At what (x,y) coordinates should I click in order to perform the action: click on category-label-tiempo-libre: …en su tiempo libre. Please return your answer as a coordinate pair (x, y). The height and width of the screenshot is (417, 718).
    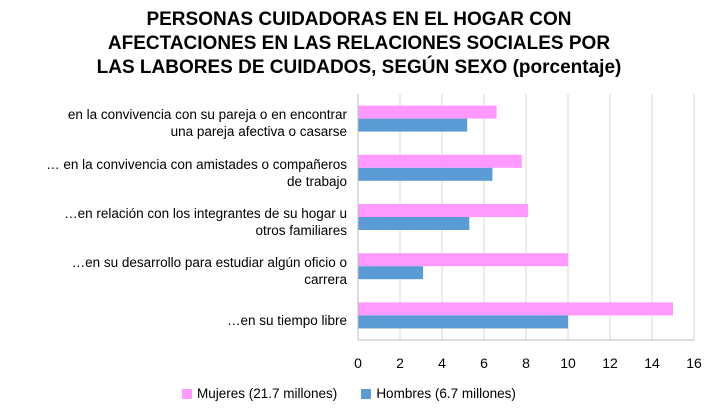
    Looking at the image, I should click on (286, 320).